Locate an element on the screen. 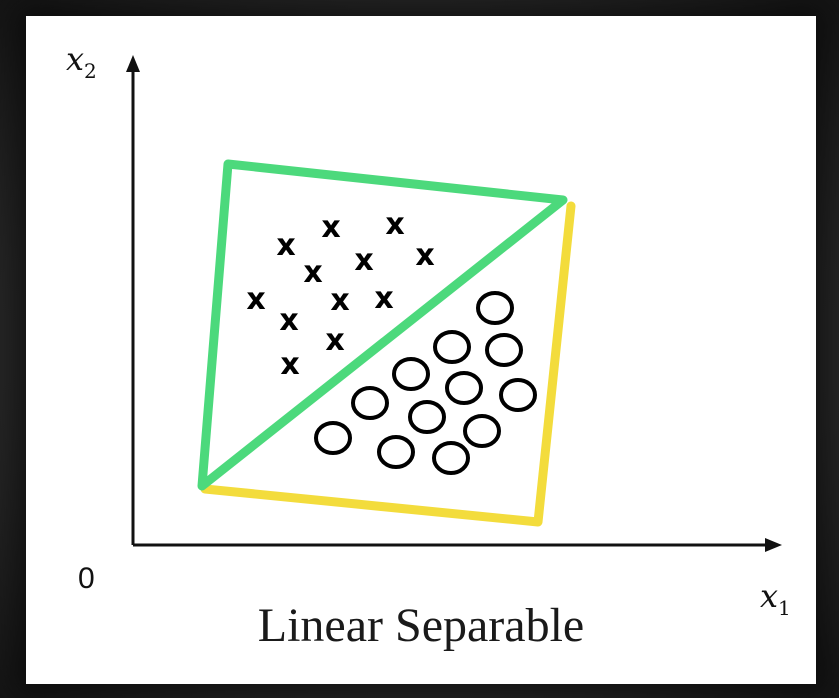 The image size is (839, 698). x-axis-arrow is located at coordinates (773, 545).